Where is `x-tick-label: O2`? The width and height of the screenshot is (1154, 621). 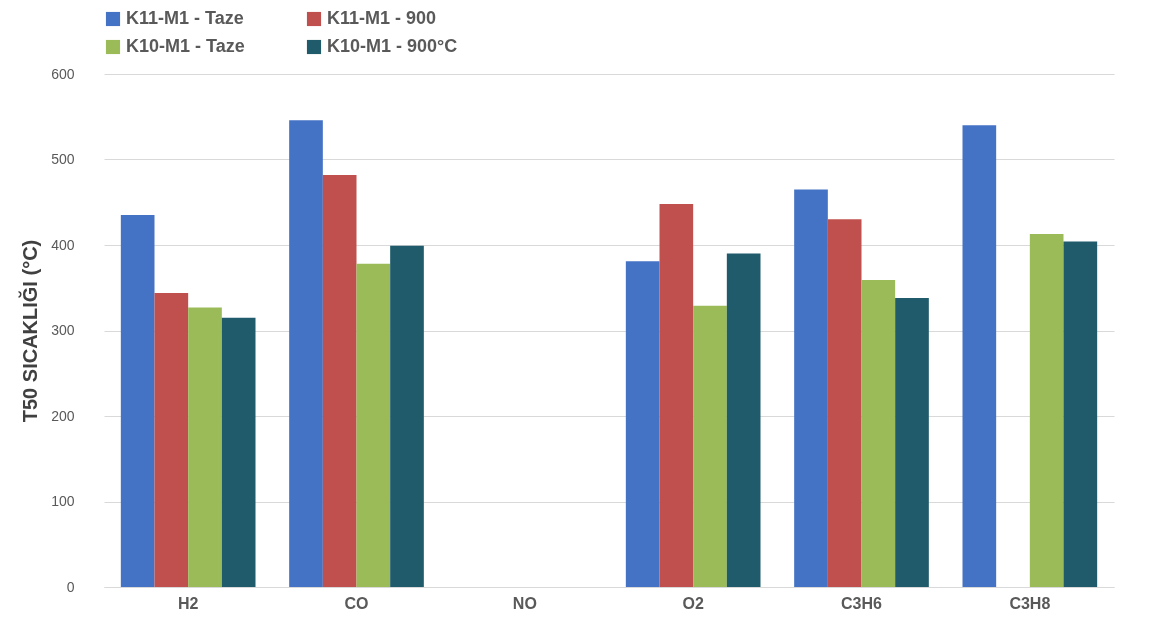 x-tick-label: O2 is located at coordinates (693, 603).